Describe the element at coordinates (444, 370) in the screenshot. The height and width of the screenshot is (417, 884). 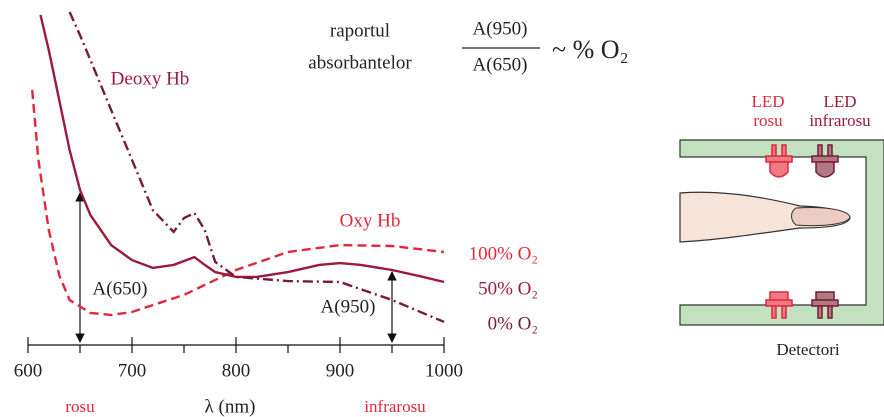
I see `x-tick-label: 1000` at that location.